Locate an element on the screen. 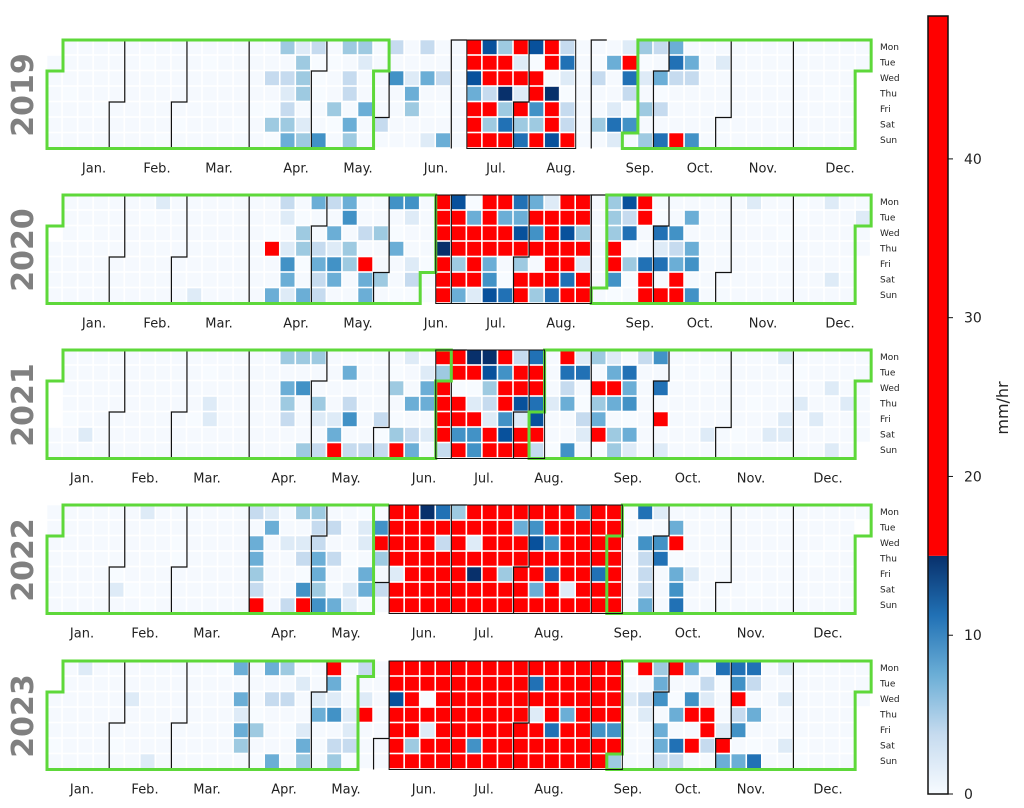 This screenshot has width=1024, height=808. day-label: Sun is located at coordinates (888, 296).